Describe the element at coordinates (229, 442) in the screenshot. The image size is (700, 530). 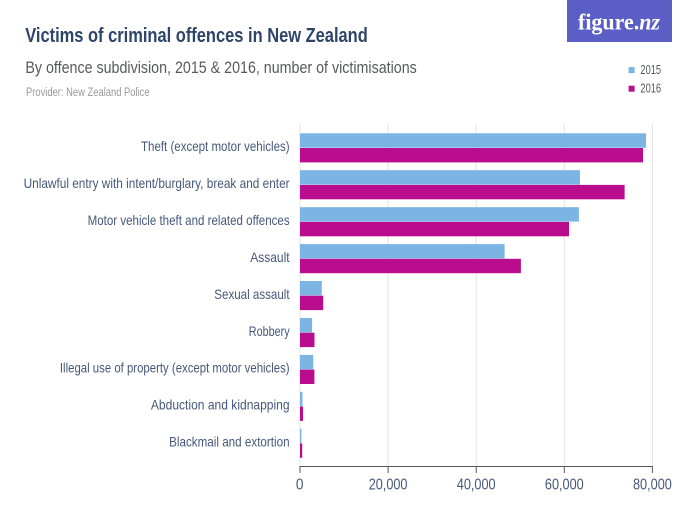
I see `svg-text: Blackmail and extortion` at that location.